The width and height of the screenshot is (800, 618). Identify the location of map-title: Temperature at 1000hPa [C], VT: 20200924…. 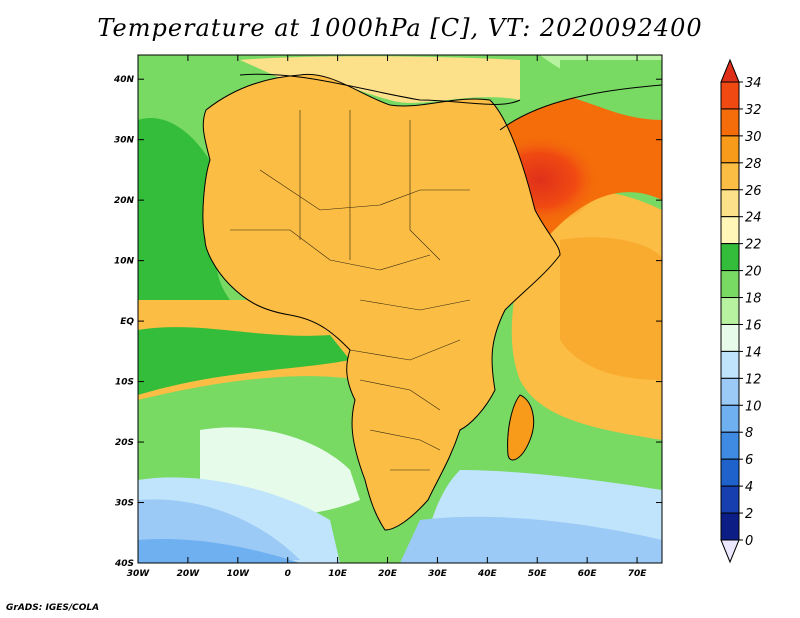
(400, 28).